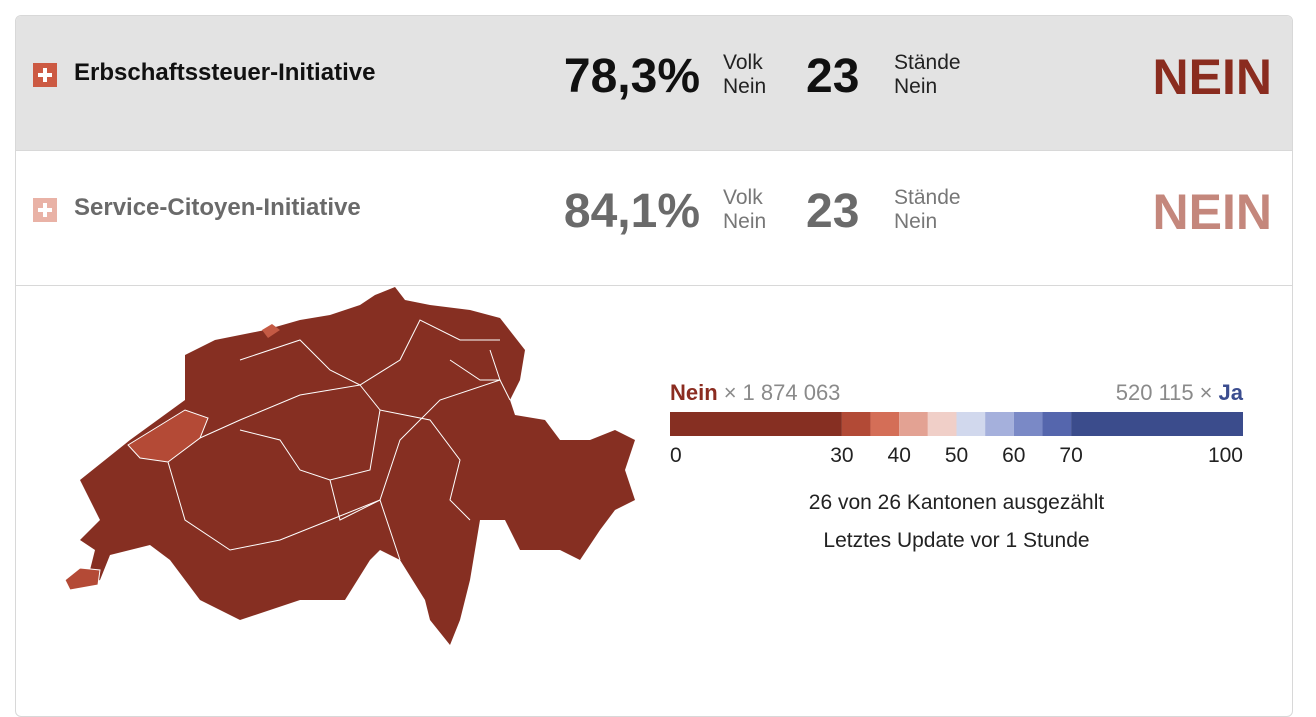  Describe the element at coordinates (1231, 392) in the screenshot. I see `ja-label: Ja` at that location.